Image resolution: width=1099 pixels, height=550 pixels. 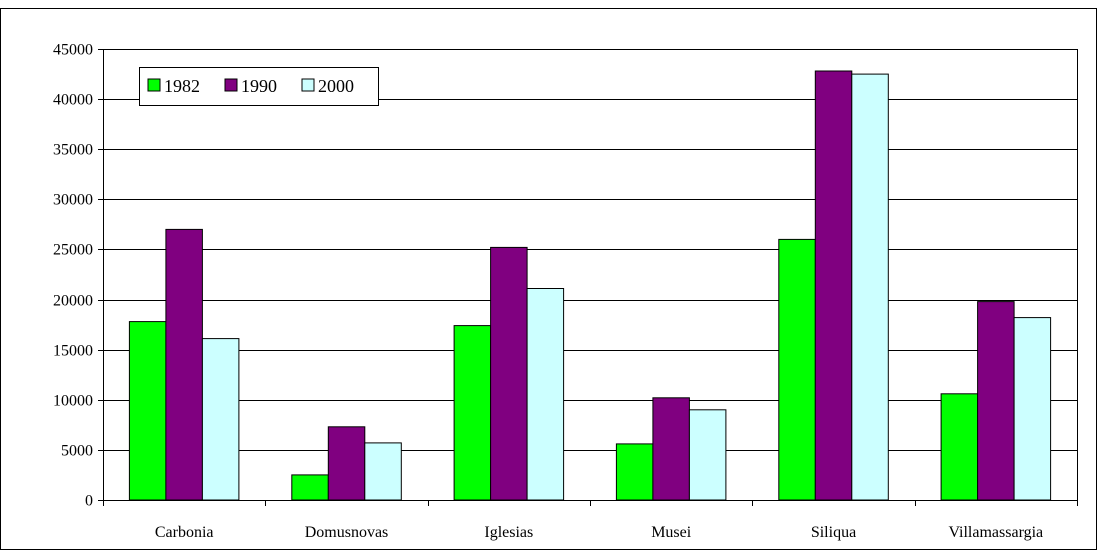 I want to click on x-tick-label: Carbonia, so click(x=184, y=532).